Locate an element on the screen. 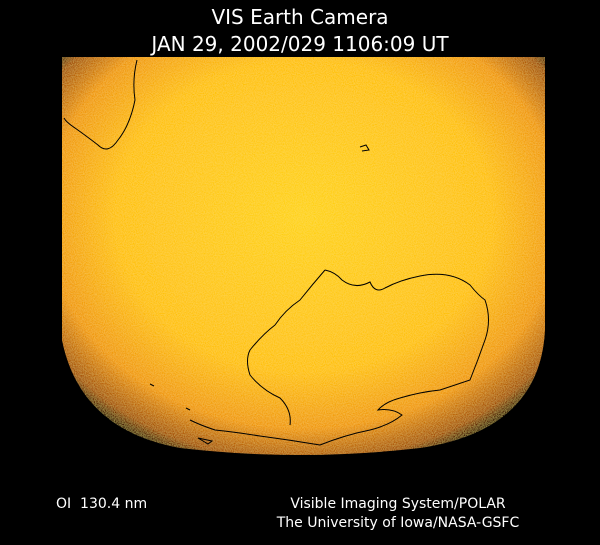 The height and width of the screenshot is (545, 600). wavelength: OI 130.4 nm is located at coordinates (101, 504).